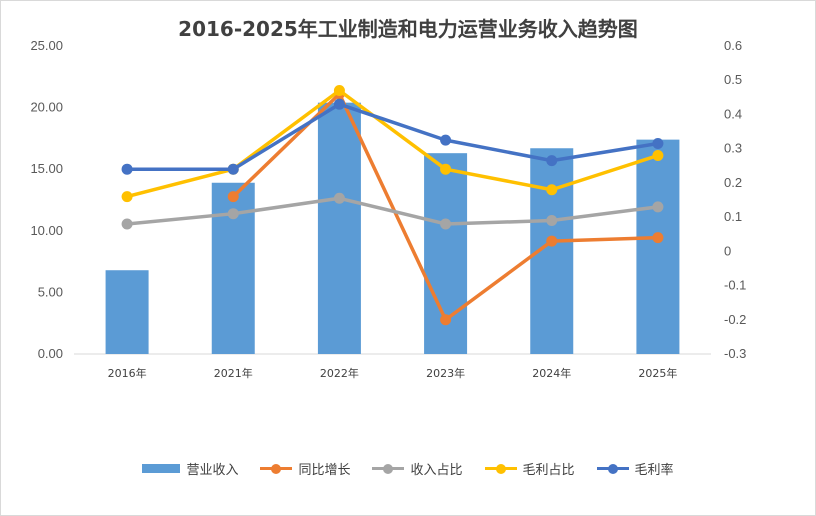 The width and height of the screenshot is (816, 516). Describe the element at coordinates (735, 353) in the screenshot. I see `right-axis-tick-label: -0.3` at that location.